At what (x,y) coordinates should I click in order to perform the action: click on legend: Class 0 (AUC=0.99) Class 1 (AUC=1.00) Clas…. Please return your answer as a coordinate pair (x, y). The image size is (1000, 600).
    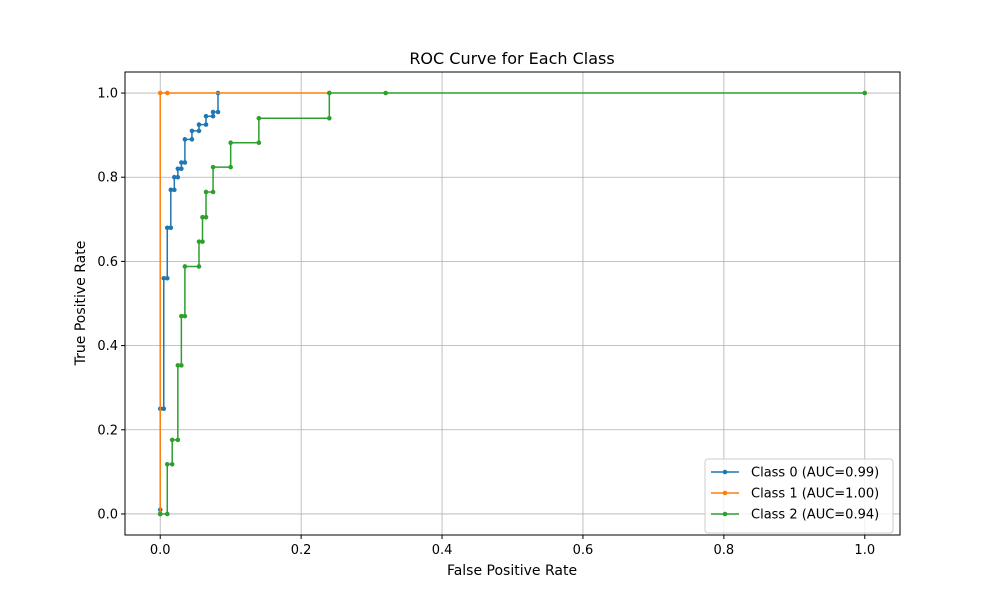
    Looking at the image, I should click on (799, 496).